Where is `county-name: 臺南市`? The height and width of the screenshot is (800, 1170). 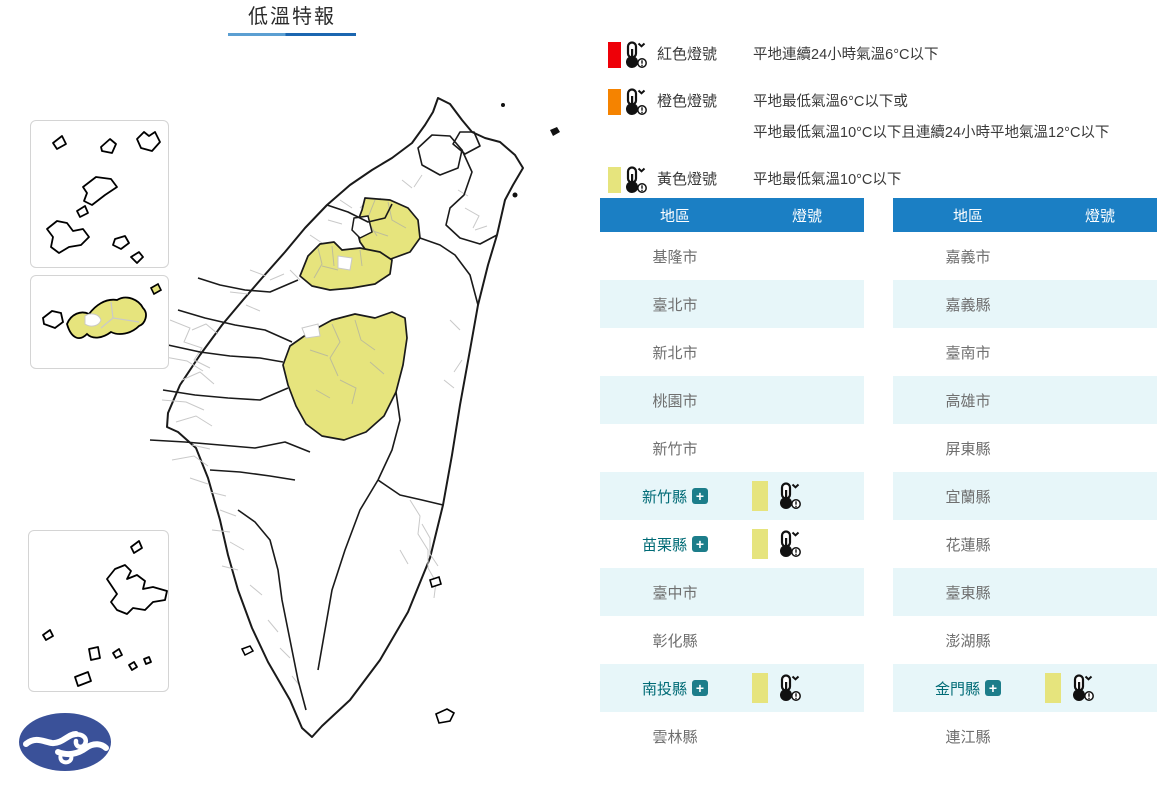
county-name: 臺南市 is located at coordinates (968, 353).